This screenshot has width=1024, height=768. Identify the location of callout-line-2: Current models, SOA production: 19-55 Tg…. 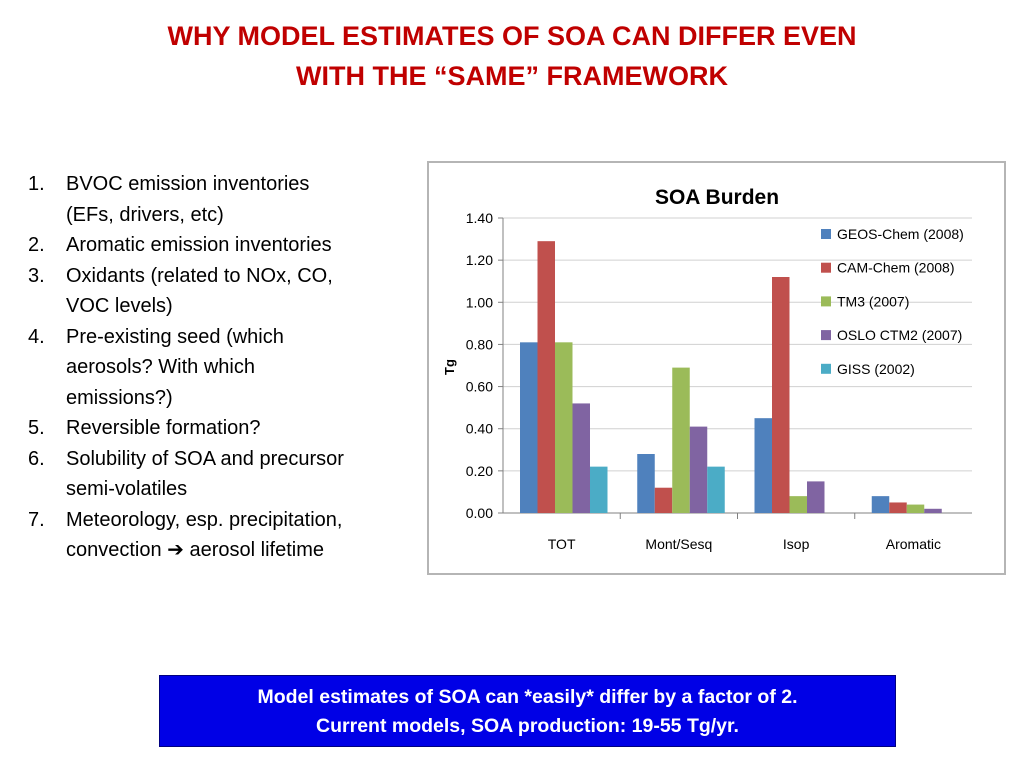
(527, 726).